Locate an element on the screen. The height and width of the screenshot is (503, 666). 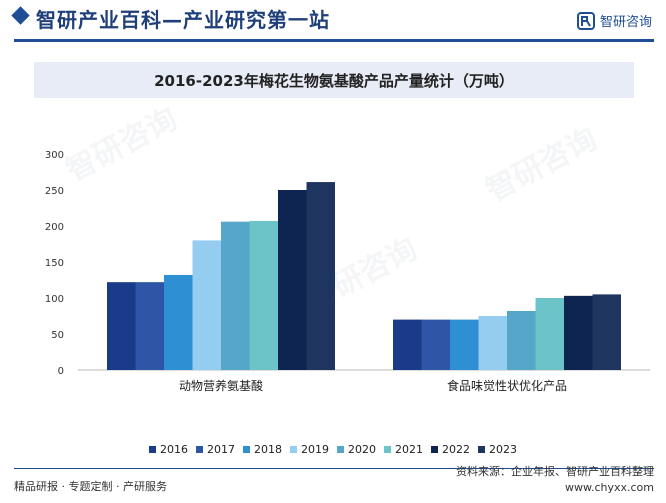
legend-item: 2016 is located at coordinates (168, 449).